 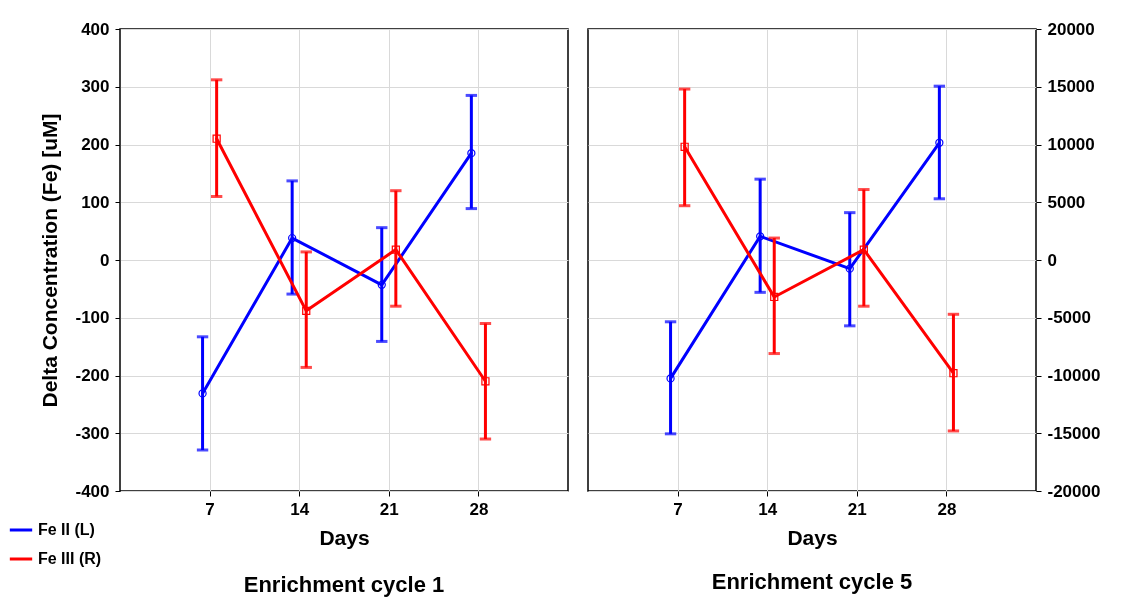 I want to click on legend-label: Fe III (R), so click(x=70, y=558).